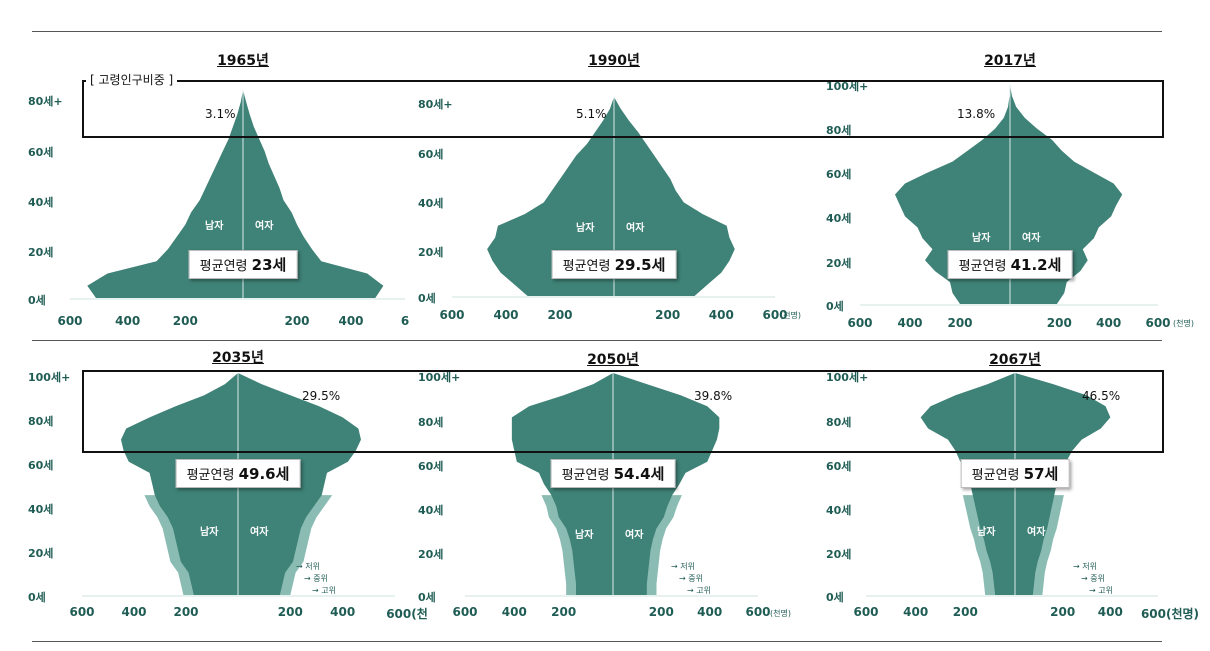 The image size is (1210, 651). I want to click on elderly-share-value: 29.5%, so click(321, 396).